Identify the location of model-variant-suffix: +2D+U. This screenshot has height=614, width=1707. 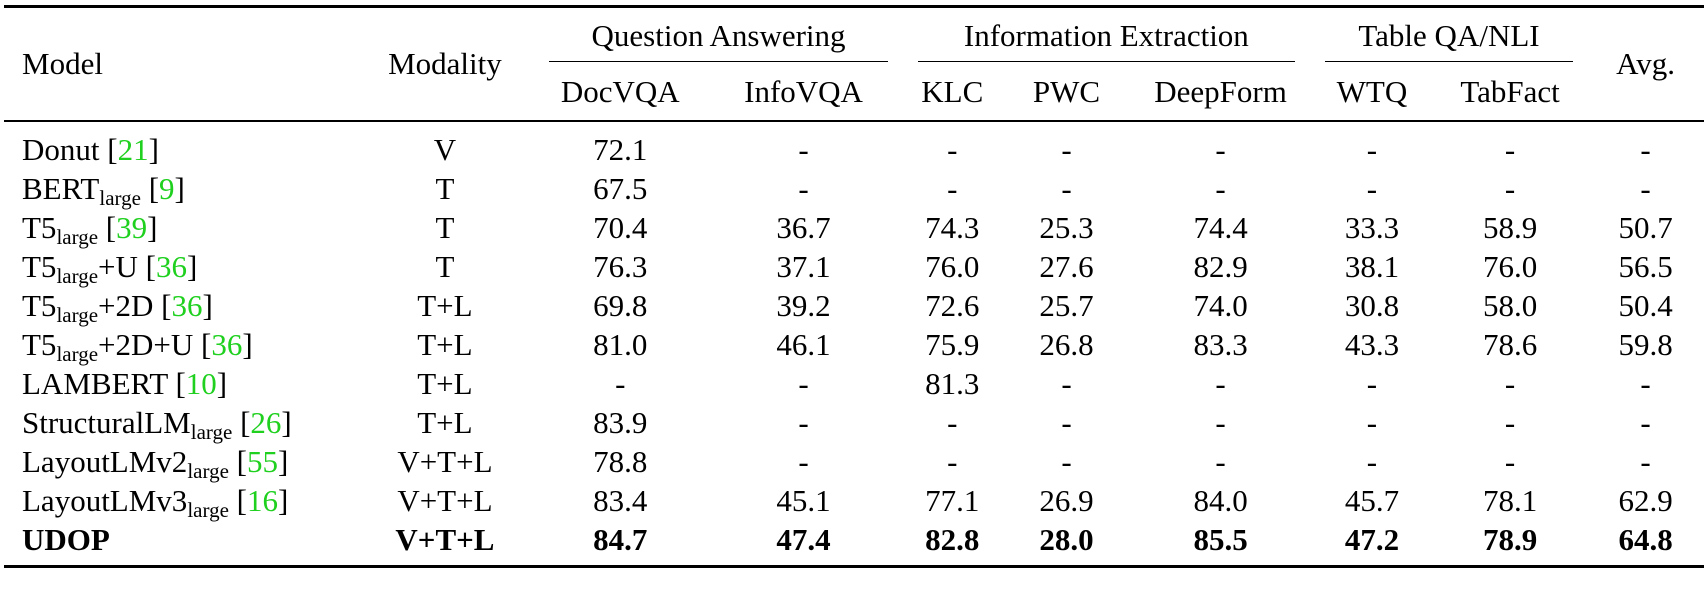
(146, 344).